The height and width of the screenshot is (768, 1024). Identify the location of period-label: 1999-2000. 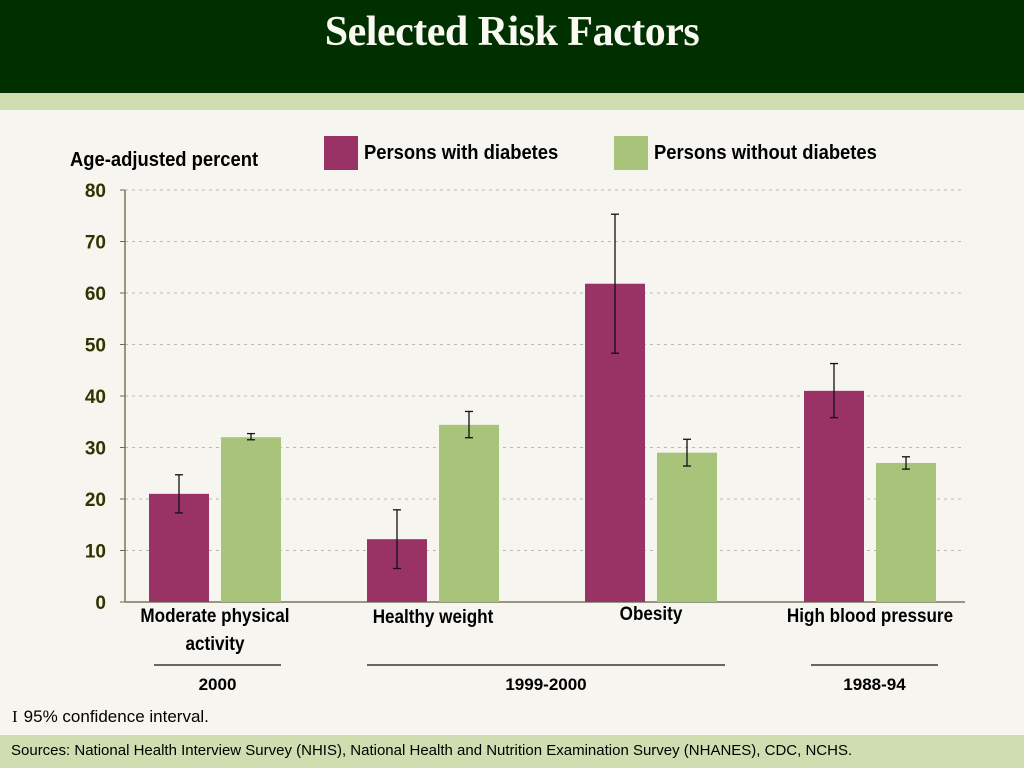
(545, 684).